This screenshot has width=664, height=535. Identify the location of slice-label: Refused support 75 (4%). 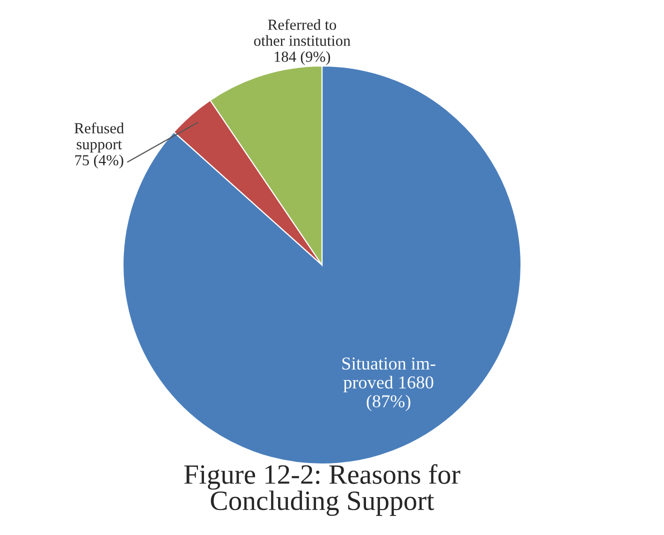
(99, 145).